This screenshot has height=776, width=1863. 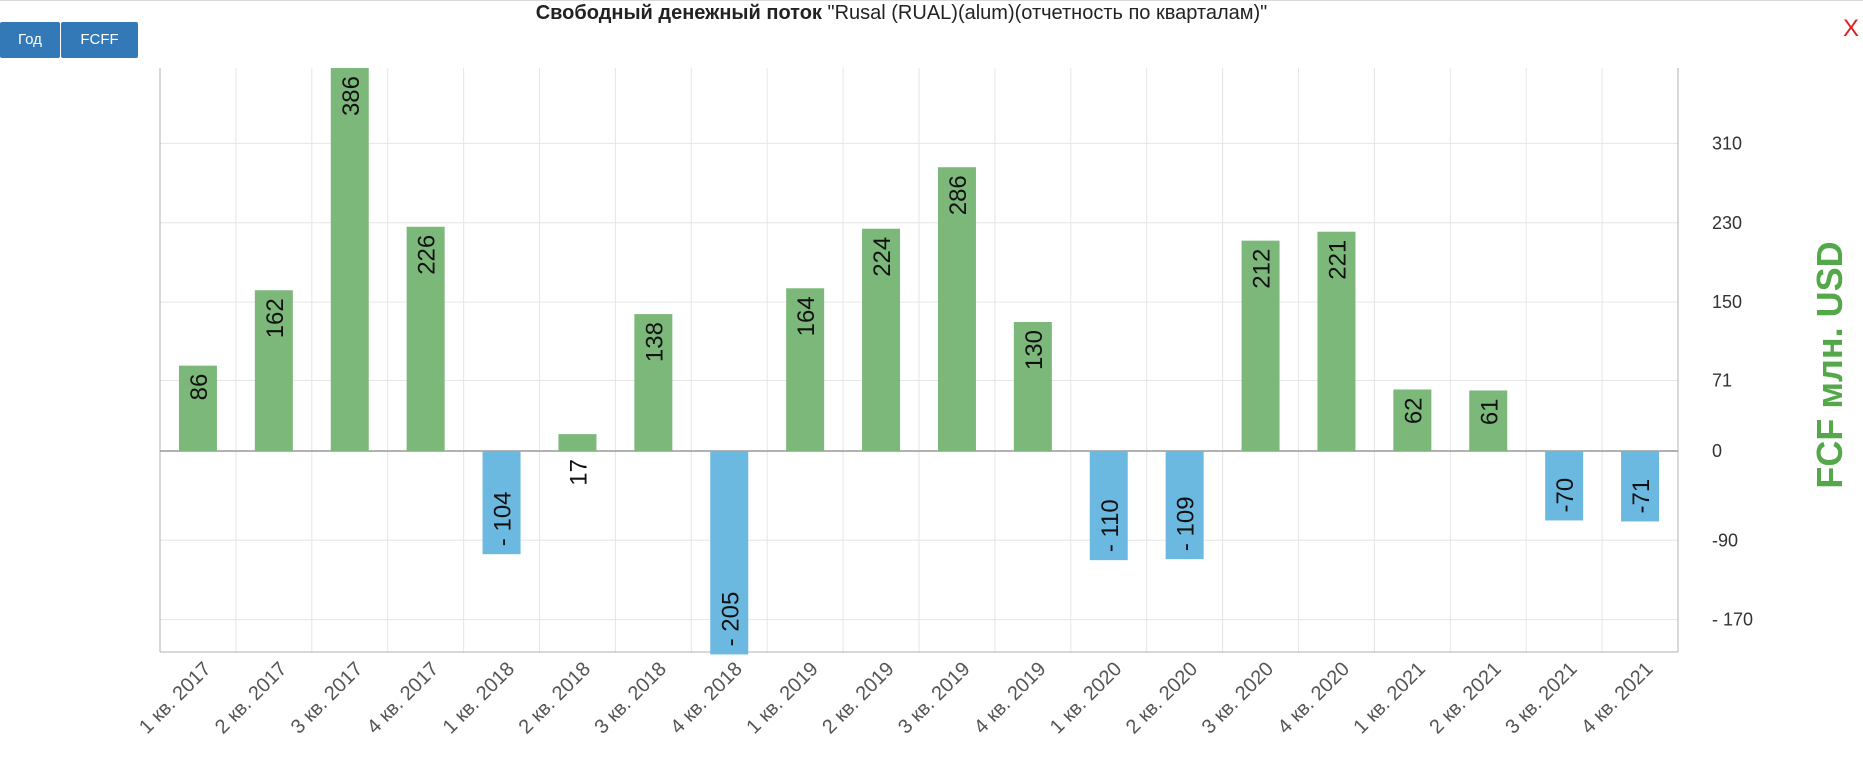 What do you see at coordinates (175, 698) in the screenshot?
I see `x-tick-label: 1 кв. 2017` at bounding box center [175, 698].